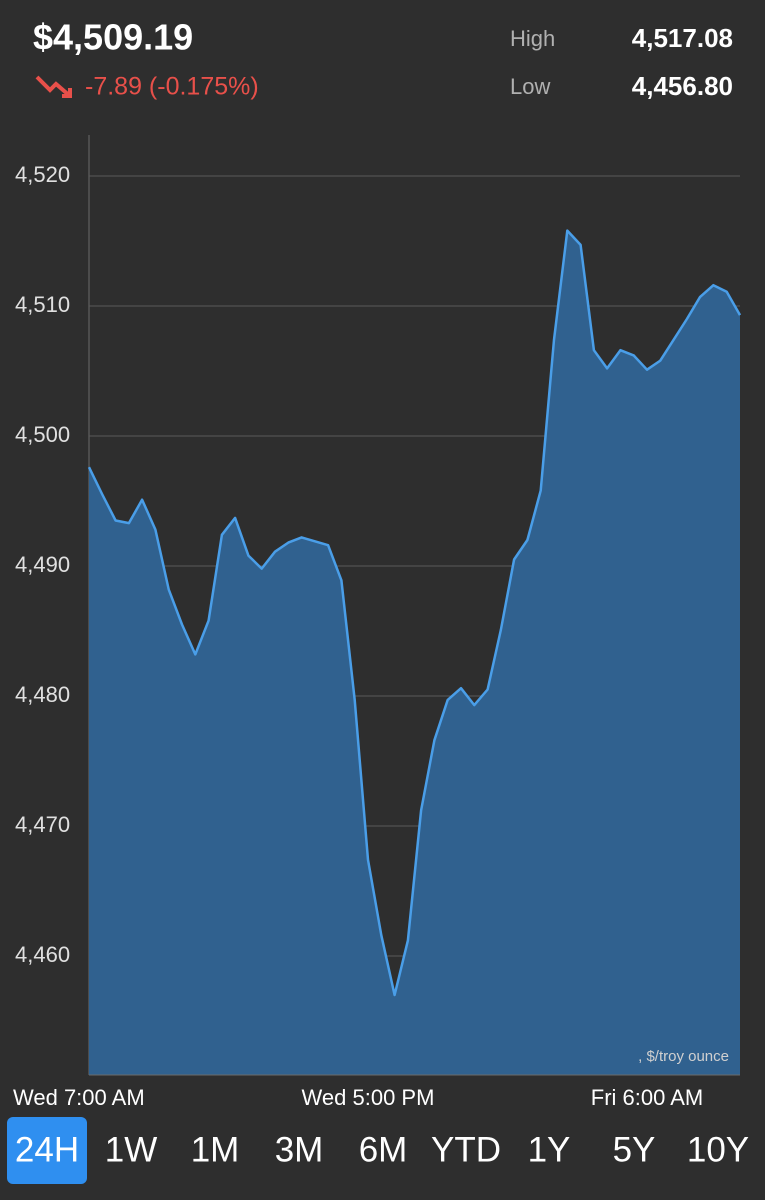  What do you see at coordinates (530, 86) in the screenshot?
I see `low-label: Low` at bounding box center [530, 86].